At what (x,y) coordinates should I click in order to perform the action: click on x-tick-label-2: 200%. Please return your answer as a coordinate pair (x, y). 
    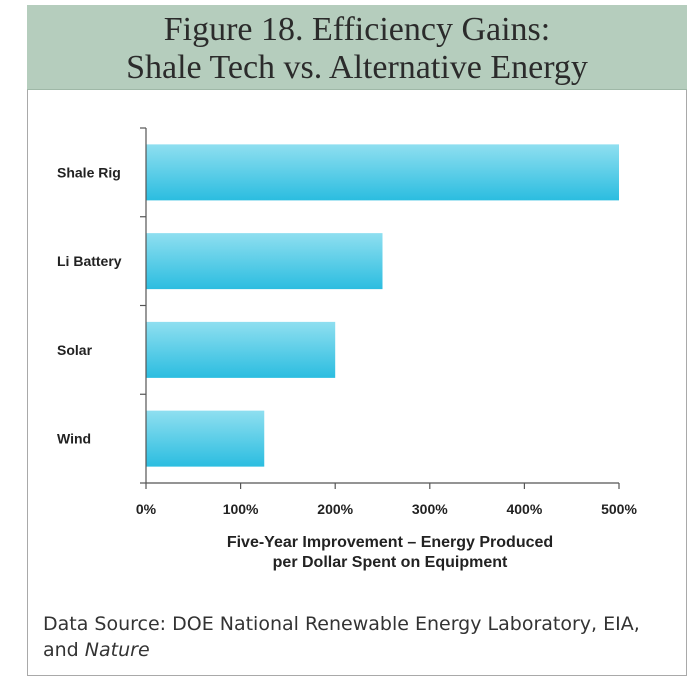
    Looking at the image, I should click on (335, 509).